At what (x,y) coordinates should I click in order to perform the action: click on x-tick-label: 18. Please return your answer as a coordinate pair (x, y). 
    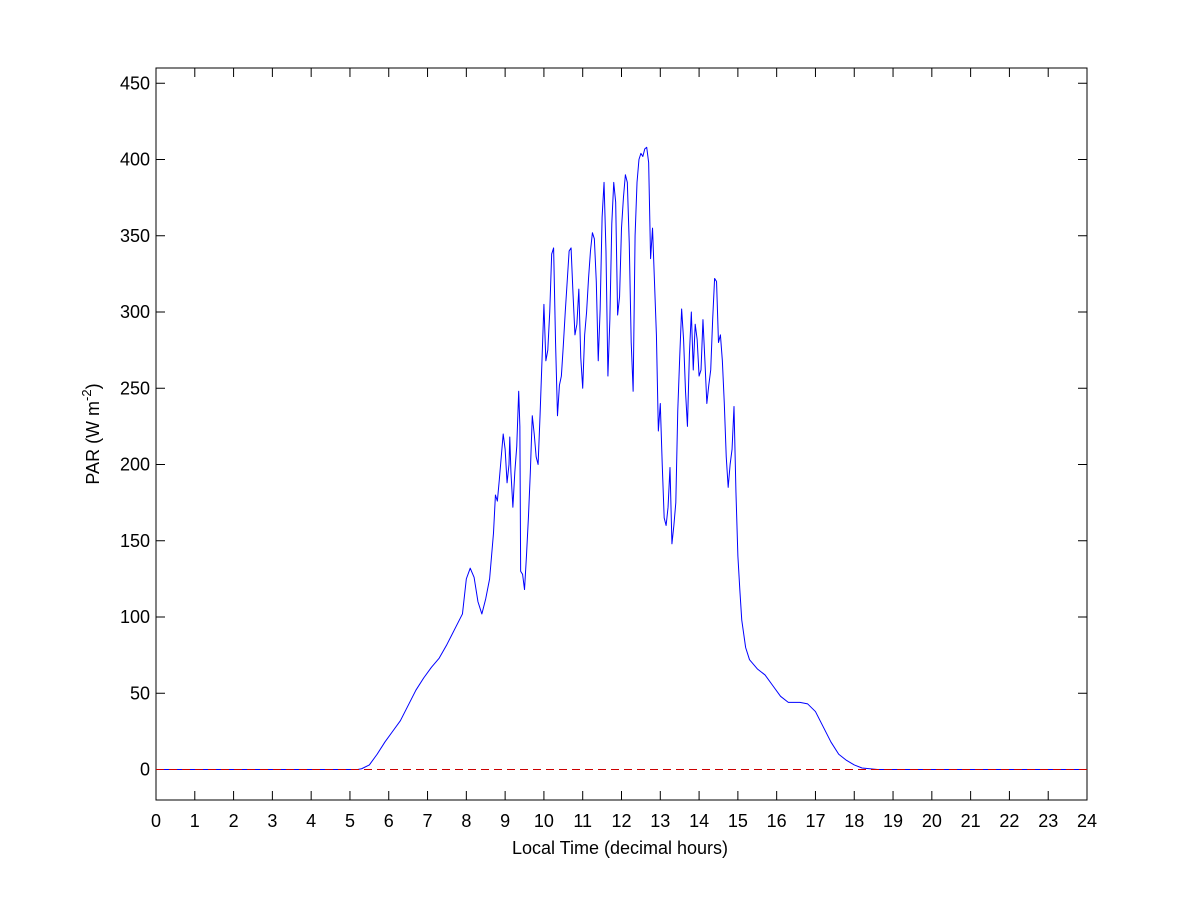
    Looking at the image, I should click on (854, 821).